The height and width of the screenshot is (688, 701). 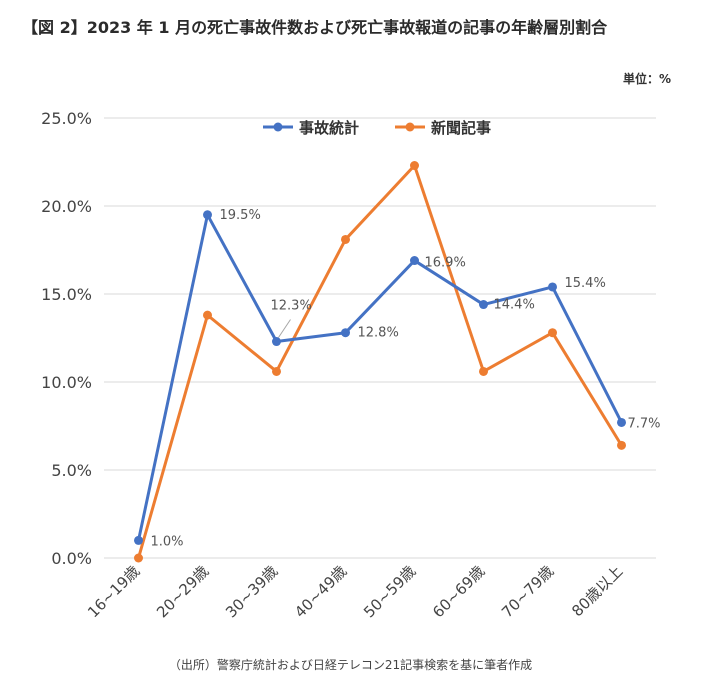 What do you see at coordinates (66, 294) in the screenshot?
I see `y-tick-label: 15.0%` at bounding box center [66, 294].